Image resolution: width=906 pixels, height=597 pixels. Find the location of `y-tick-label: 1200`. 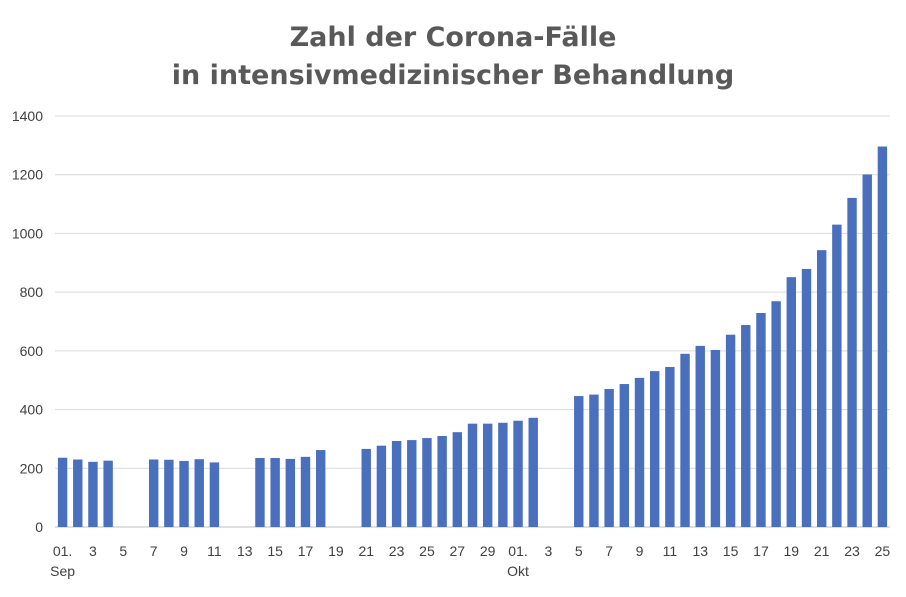

y-tick-label: 1200 is located at coordinates (27, 175).